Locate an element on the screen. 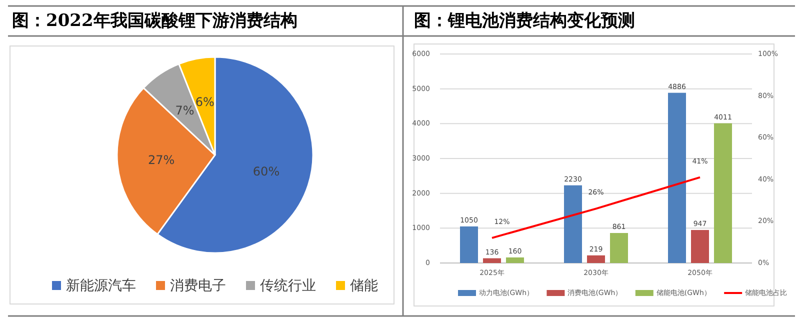 This screenshot has width=801, height=322. legend-label: 消费电子 is located at coordinates (198, 286).